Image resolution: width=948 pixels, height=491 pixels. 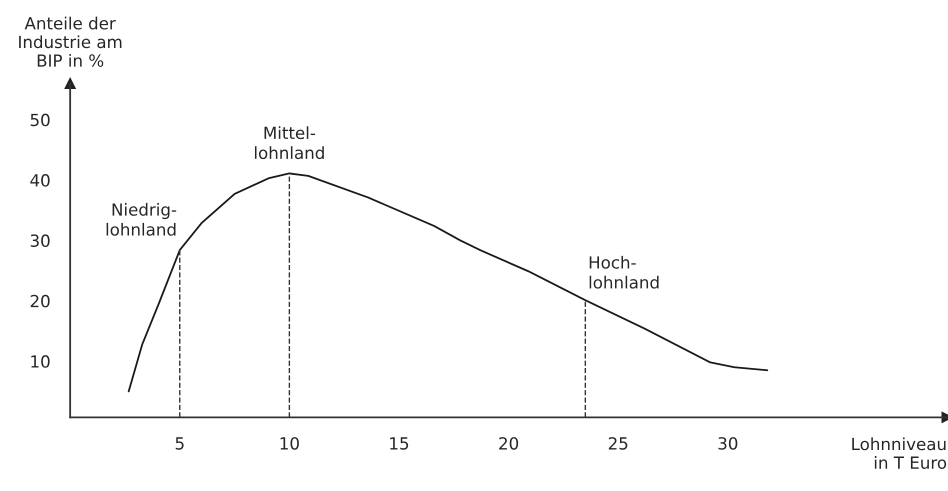 What do you see at coordinates (399, 443) in the screenshot?
I see `x-tick-label: 15` at bounding box center [399, 443].